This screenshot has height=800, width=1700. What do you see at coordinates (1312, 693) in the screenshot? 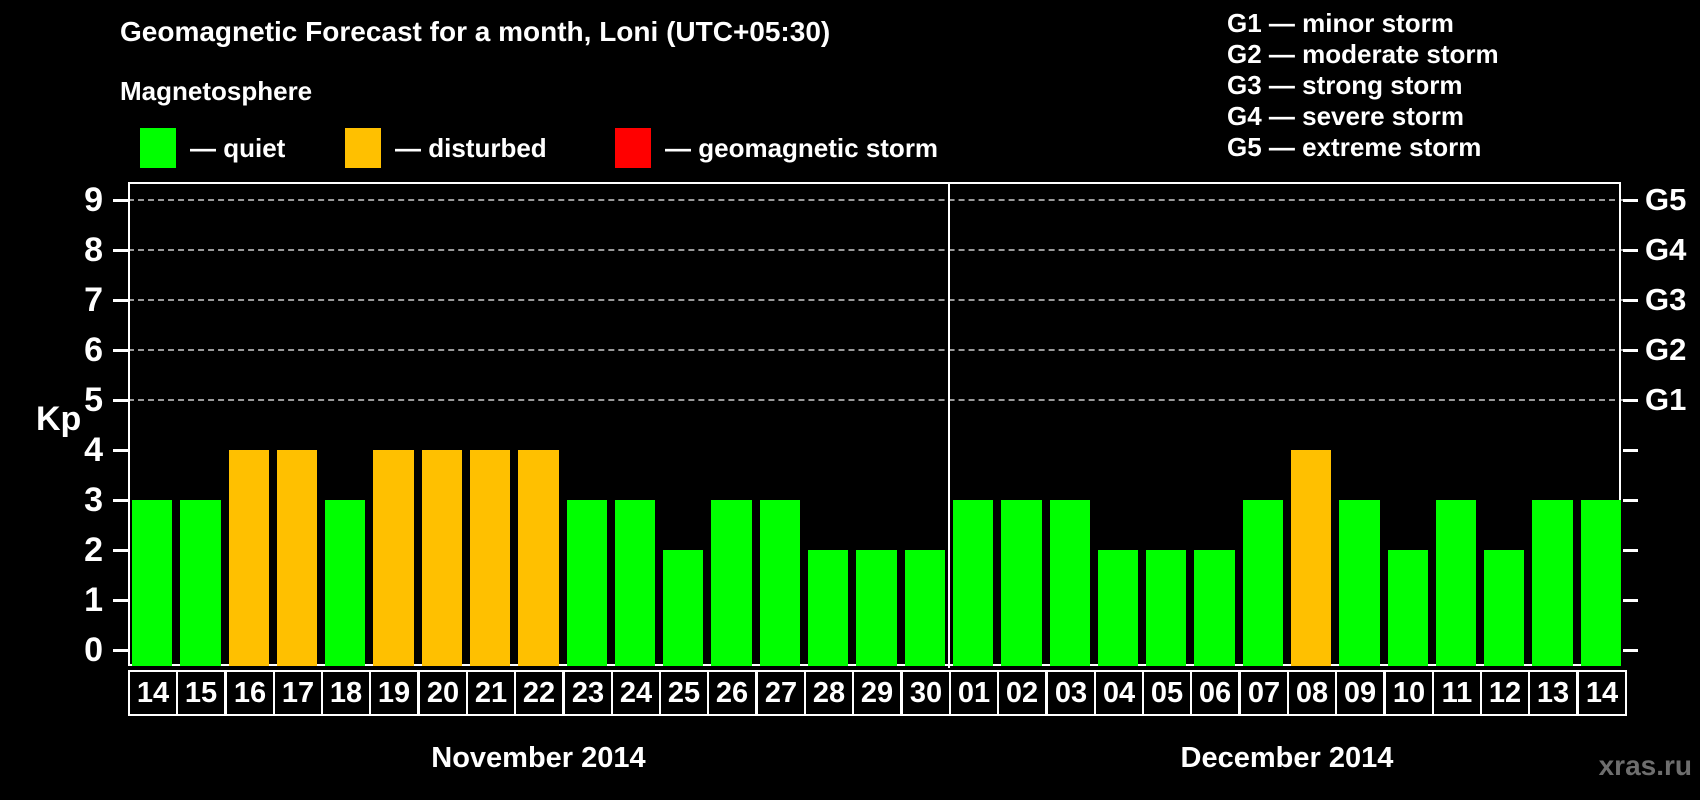
I see `day-label-box: 08` at bounding box center [1312, 693].